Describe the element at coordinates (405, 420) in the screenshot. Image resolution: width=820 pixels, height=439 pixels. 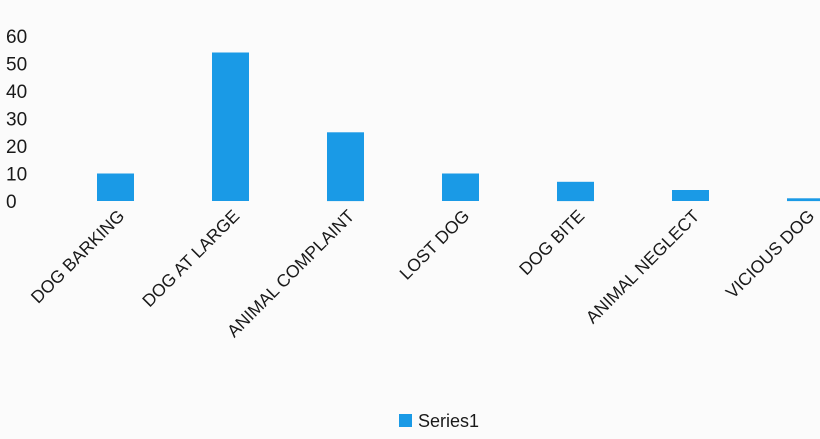
I see `legend-swatch-series1` at that location.